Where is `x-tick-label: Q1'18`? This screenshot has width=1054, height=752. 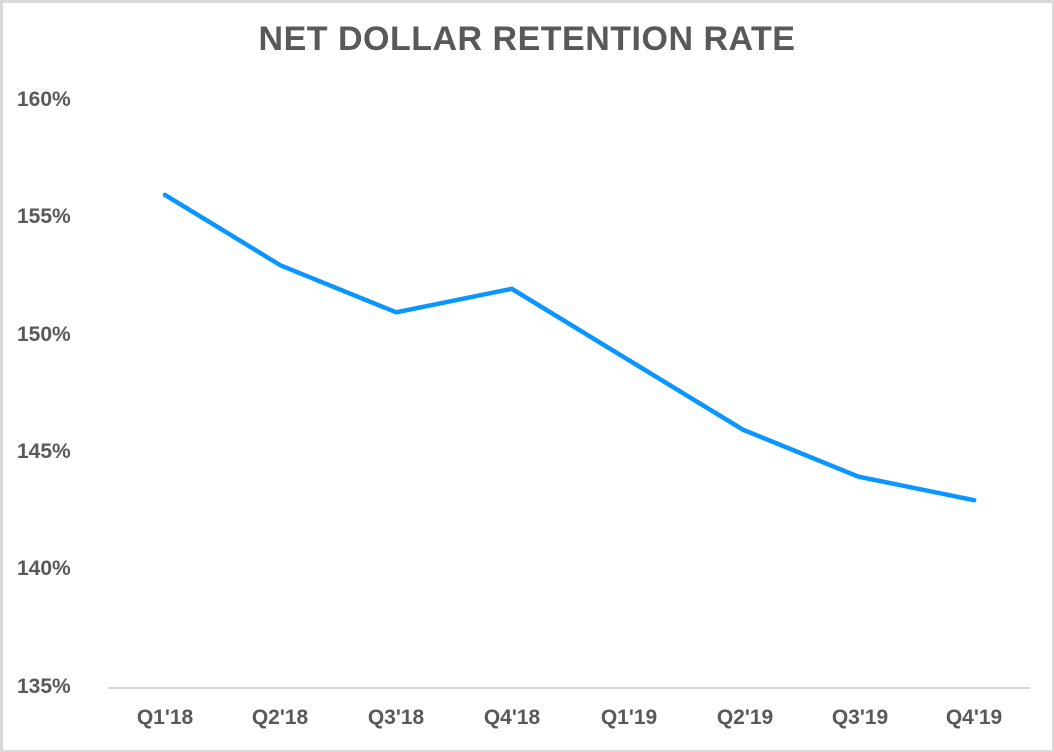 x-tick-label: Q1'18 is located at coordinates (165, 717).